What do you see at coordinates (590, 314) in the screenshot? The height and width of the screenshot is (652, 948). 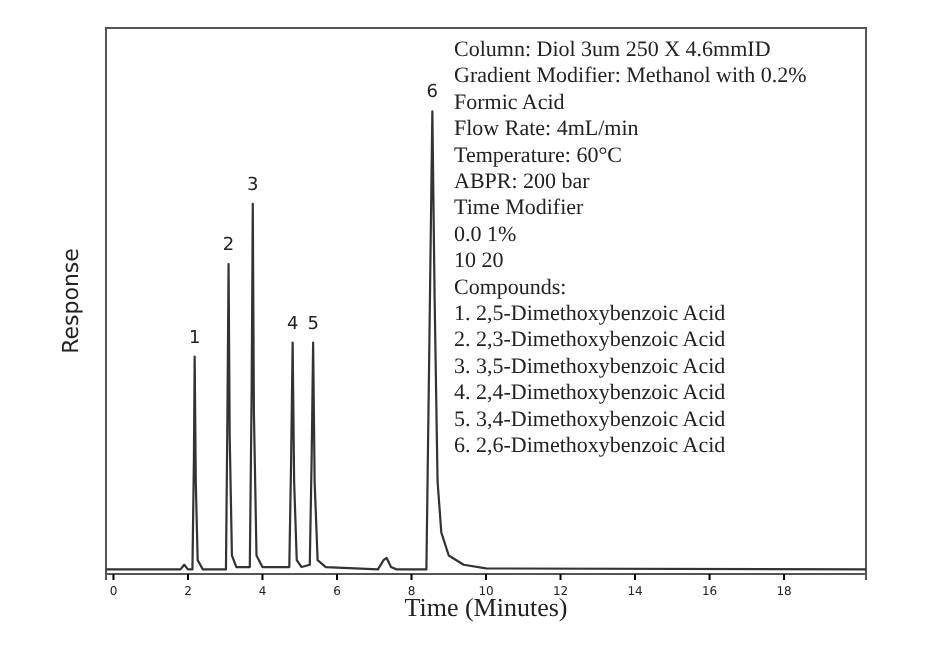 I see `annotation: 1. 2,5-Dimethoxybenzoic Acid` at bounding box center [590, 314].